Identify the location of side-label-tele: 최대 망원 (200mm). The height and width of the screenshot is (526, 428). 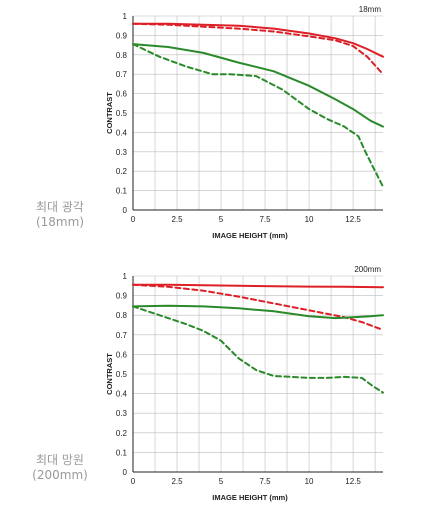
(60, 468).